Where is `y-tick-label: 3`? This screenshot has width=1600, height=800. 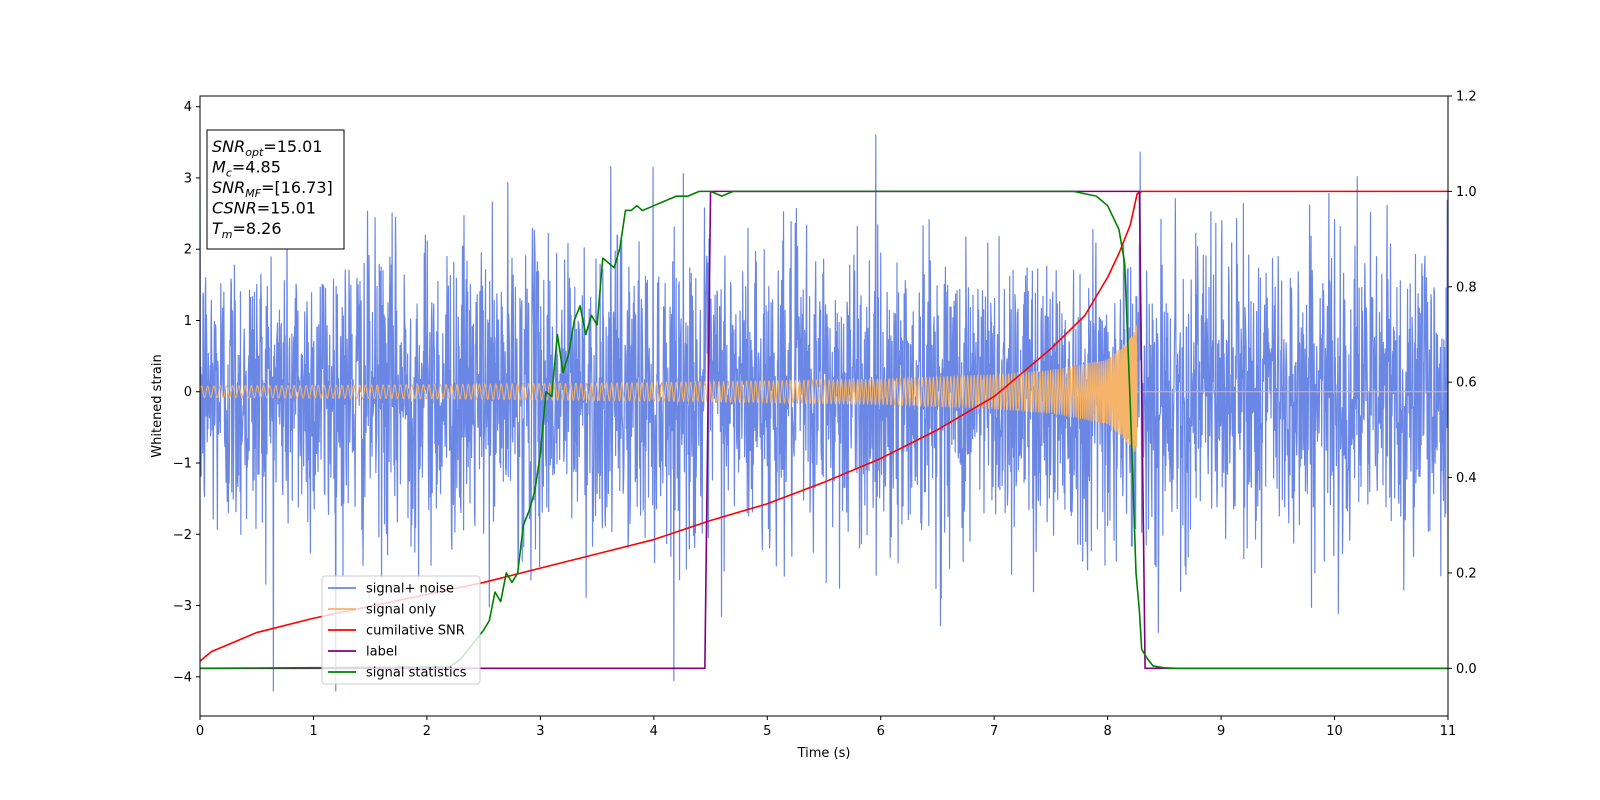
y-tick-label: 3 is located at coordinates (188, 178).